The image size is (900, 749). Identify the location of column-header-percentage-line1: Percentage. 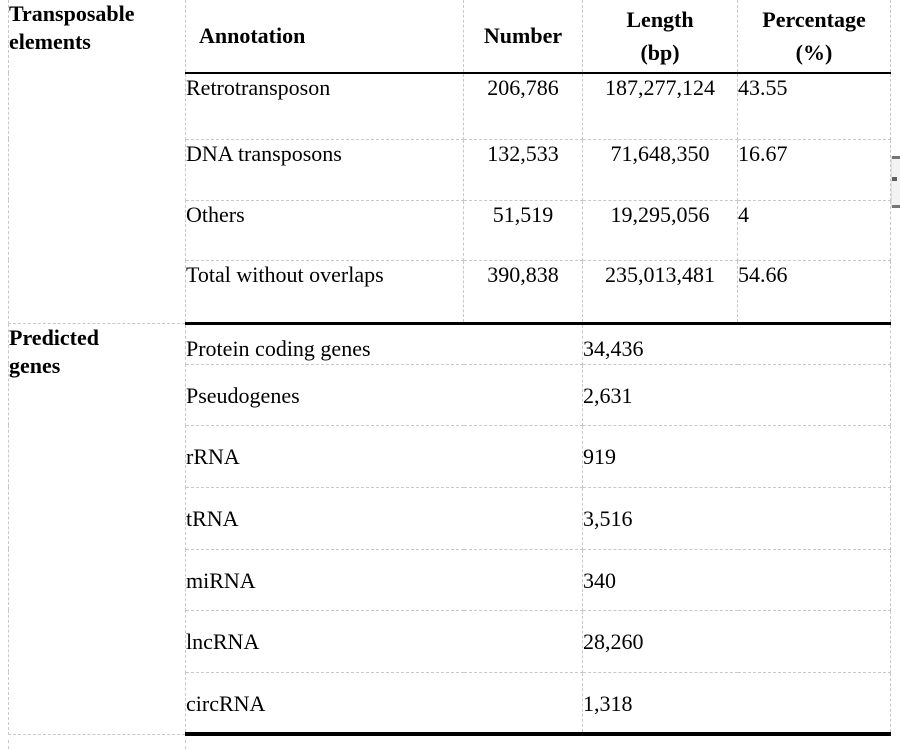
(814, 19).